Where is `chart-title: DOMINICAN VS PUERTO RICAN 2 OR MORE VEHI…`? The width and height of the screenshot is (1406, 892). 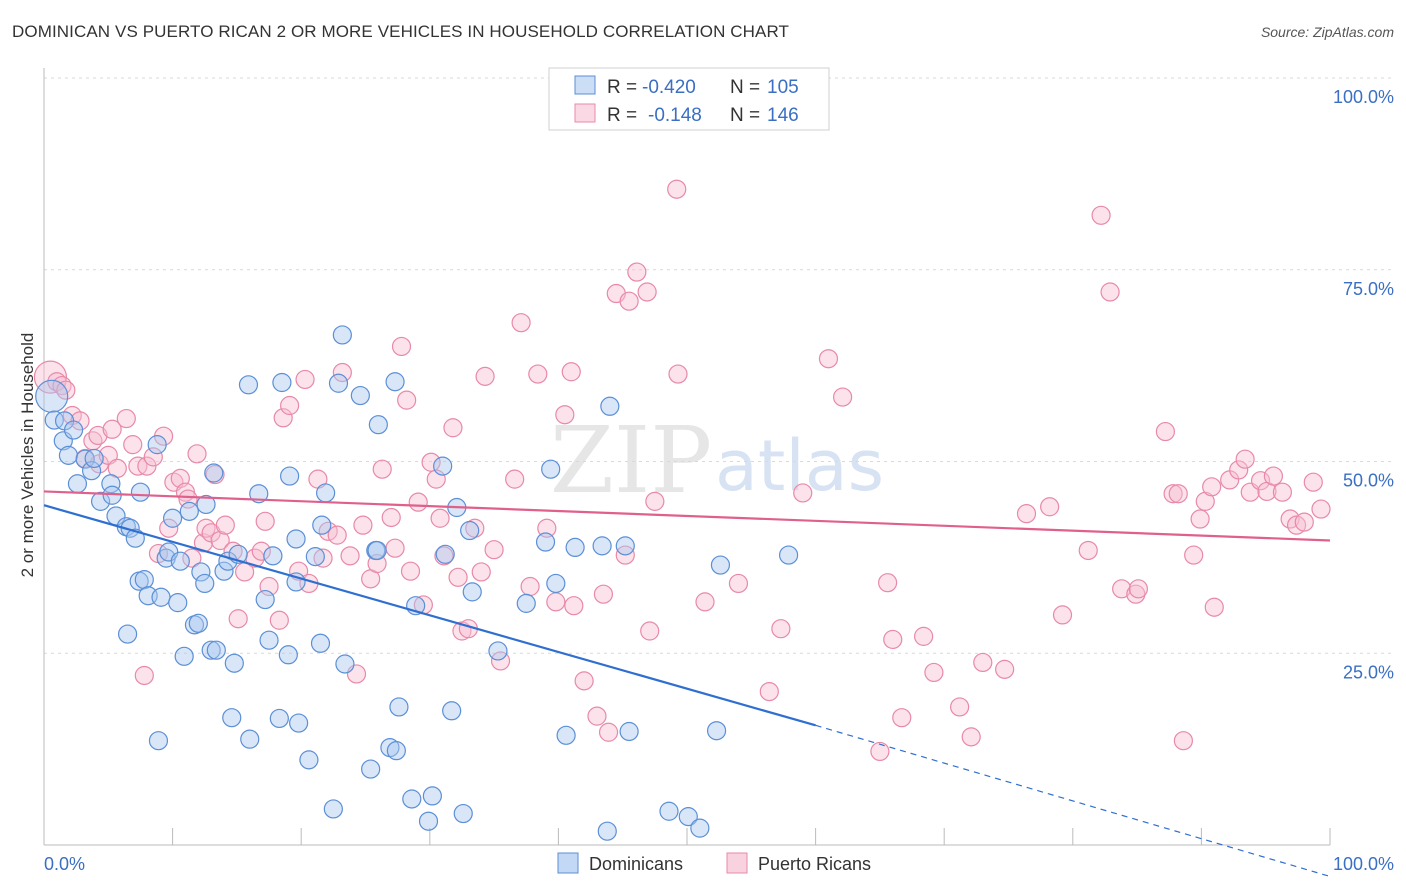
chart-title: DOMINICAN VS PUERTO RICAN 2 OR MORE VEHI… is located at coordinates (401, 31).